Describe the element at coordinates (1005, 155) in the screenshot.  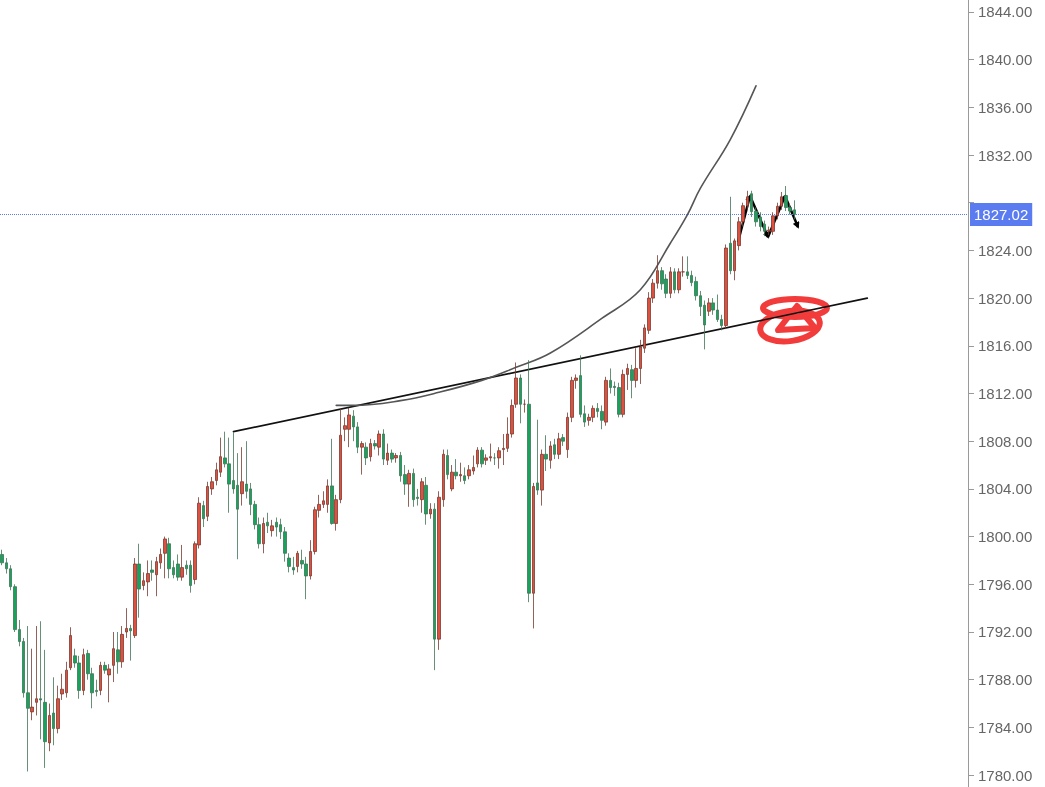
I see `y-tick-label: 1832.00` at that location.